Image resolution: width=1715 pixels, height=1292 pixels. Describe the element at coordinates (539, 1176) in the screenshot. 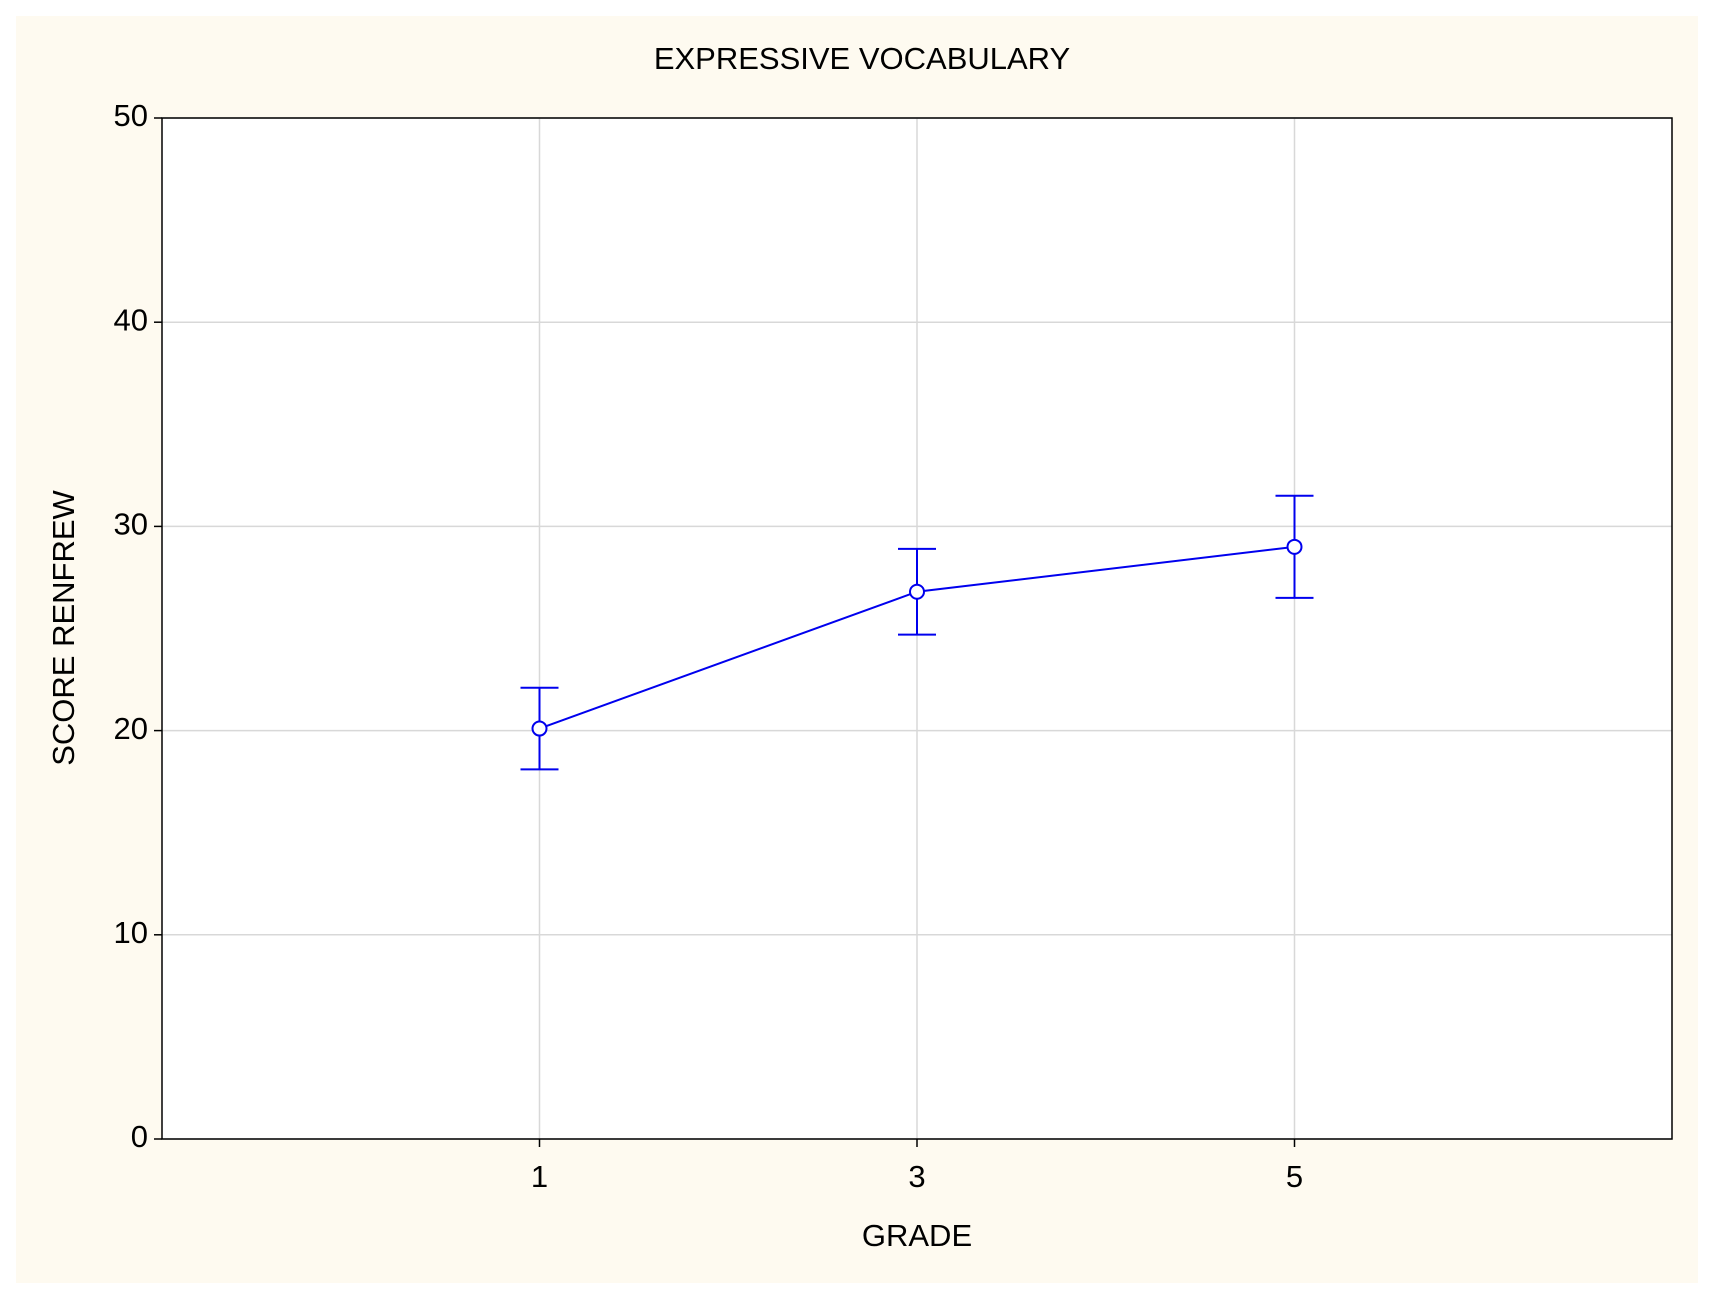

I see `x-tick-label: 1` at that location.